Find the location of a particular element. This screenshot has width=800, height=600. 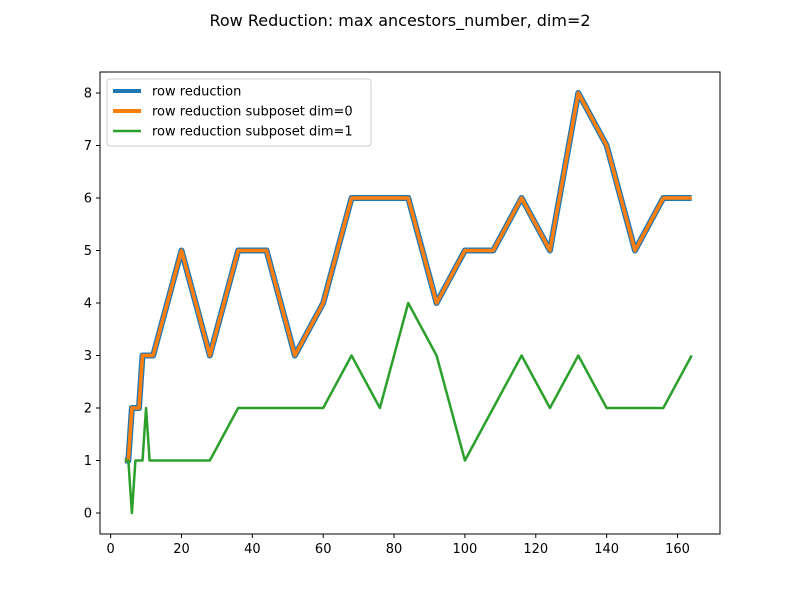

y-tick-label: 6 is located at coordinates (88, 199).